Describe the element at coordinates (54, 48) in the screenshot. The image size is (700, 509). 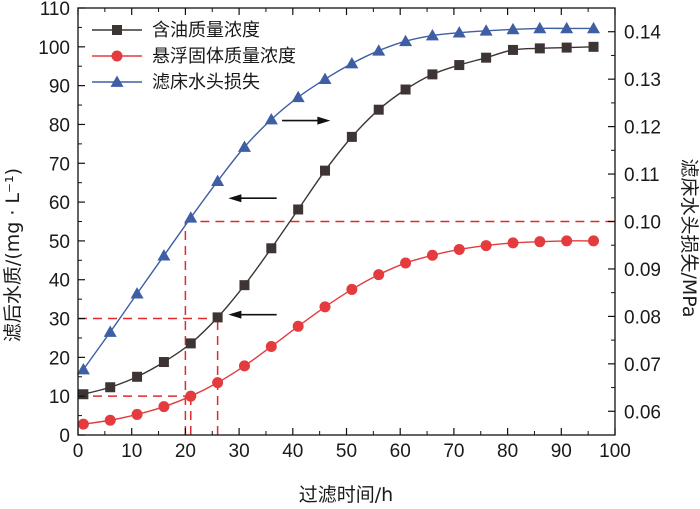
I see `y-tick-label: 100` at that location.